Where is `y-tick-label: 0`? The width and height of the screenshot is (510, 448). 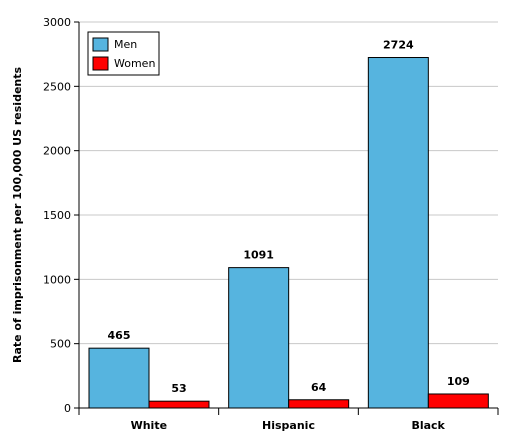 y-tick-label: 0 is located at coordinates (67, 408).